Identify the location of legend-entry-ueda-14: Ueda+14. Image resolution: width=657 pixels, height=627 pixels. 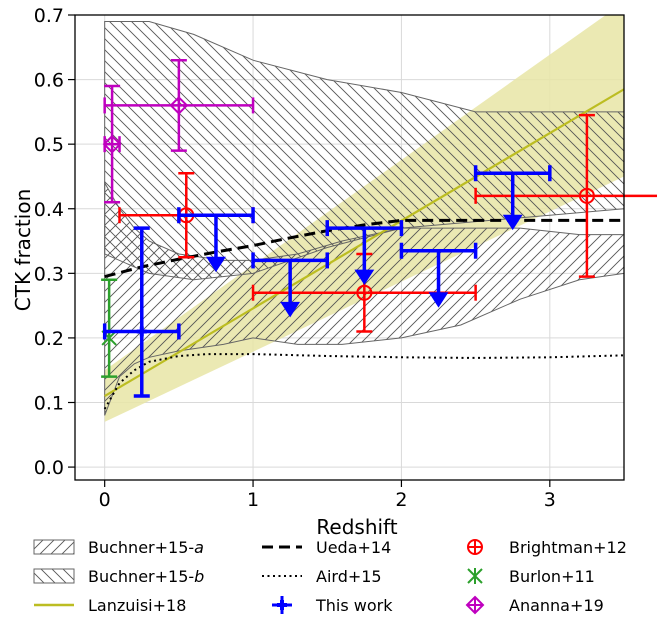
(326, 547).